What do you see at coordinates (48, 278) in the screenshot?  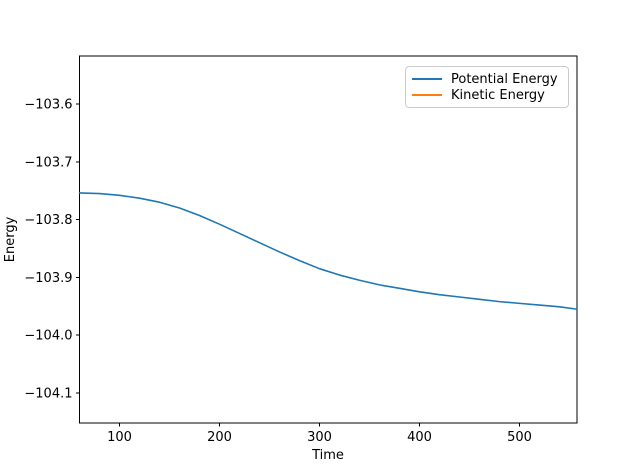 I see `y-tick-label: −103.9` at bounding box center [48, 278].